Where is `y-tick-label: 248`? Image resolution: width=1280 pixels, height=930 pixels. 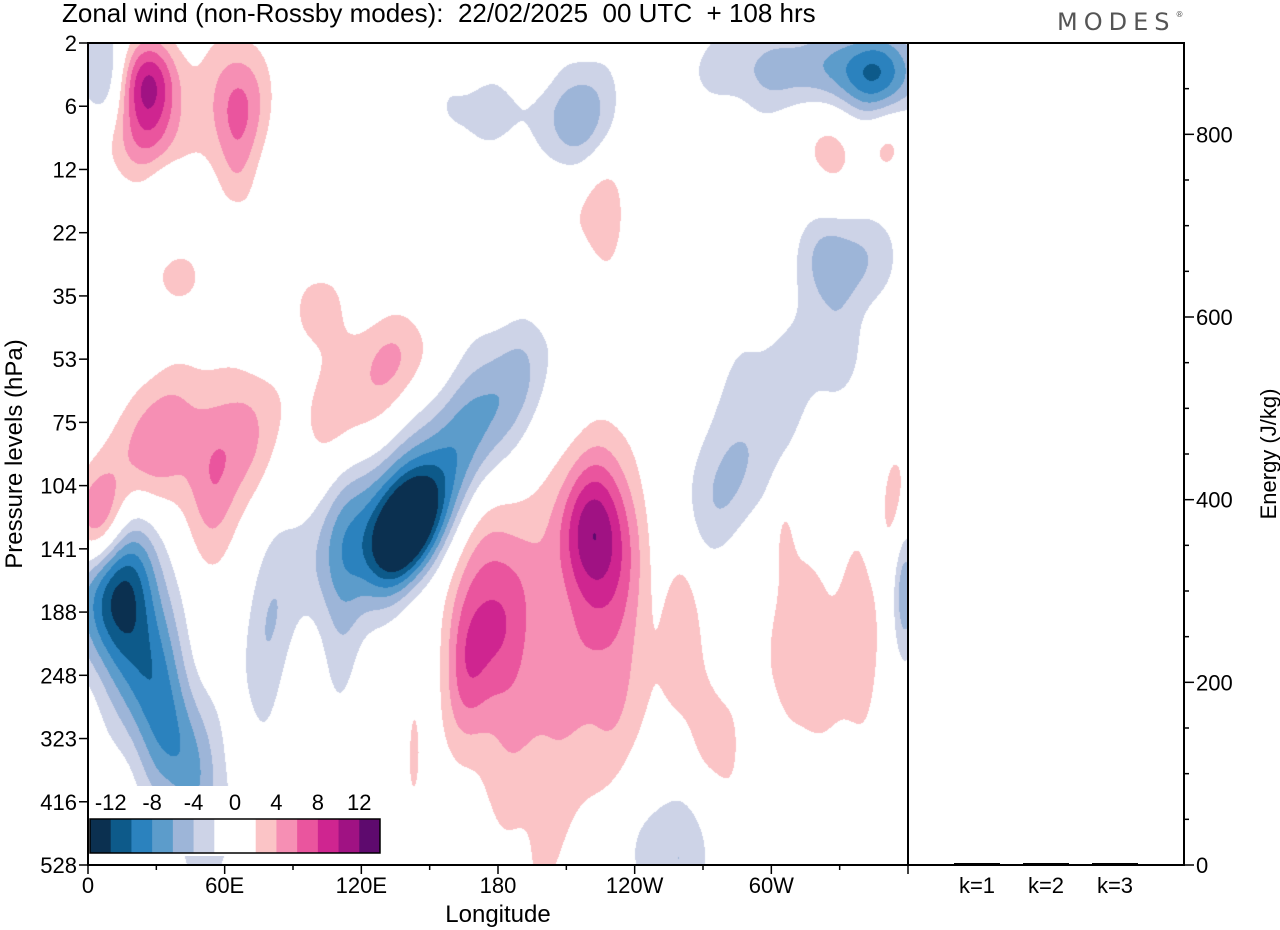
y-tick-label: 248 is located at coordinates (58, 675).